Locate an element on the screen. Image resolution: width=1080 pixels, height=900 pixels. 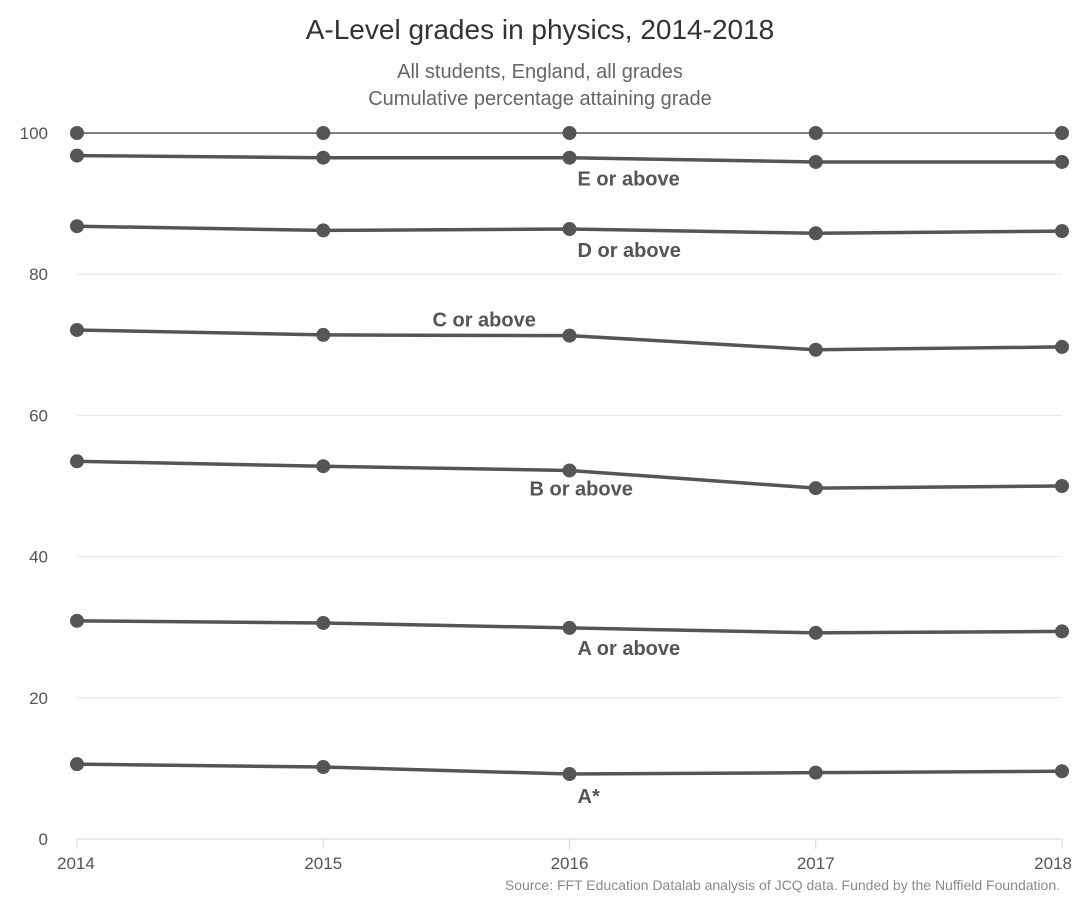
series-label-1: E or above is located at coordinates (629, 180).